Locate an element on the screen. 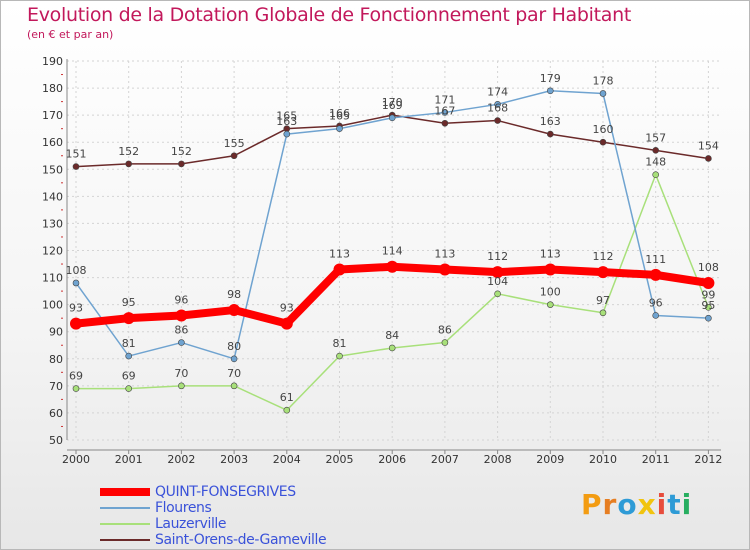 Image resolution: width=750 pixels, height=550 pixels. x-tick-label: 2008 is located at coordinates (498, 459).